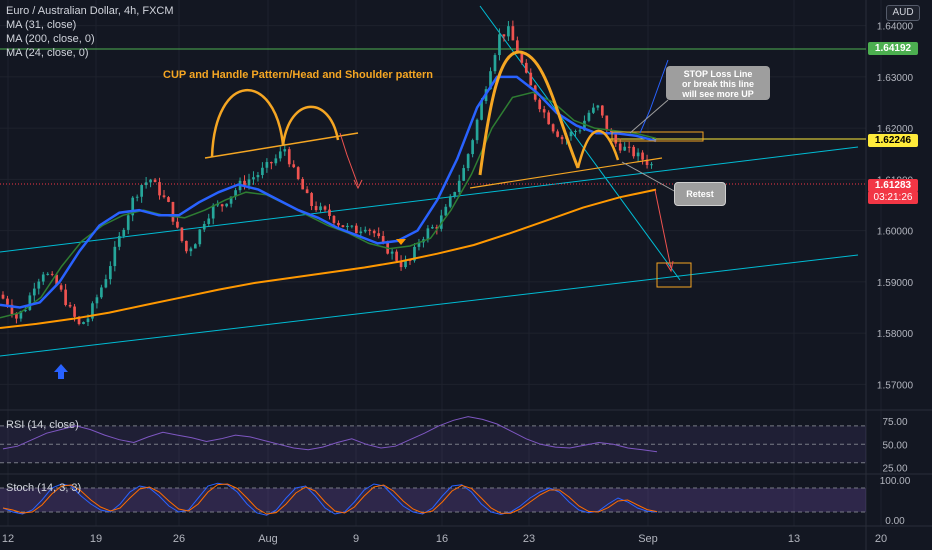 This screenshot has height=550, width=932. What do you see at coordinates (669, 266) in the screenshot?
I see `arrow-head` at bounding box center [669, 266].